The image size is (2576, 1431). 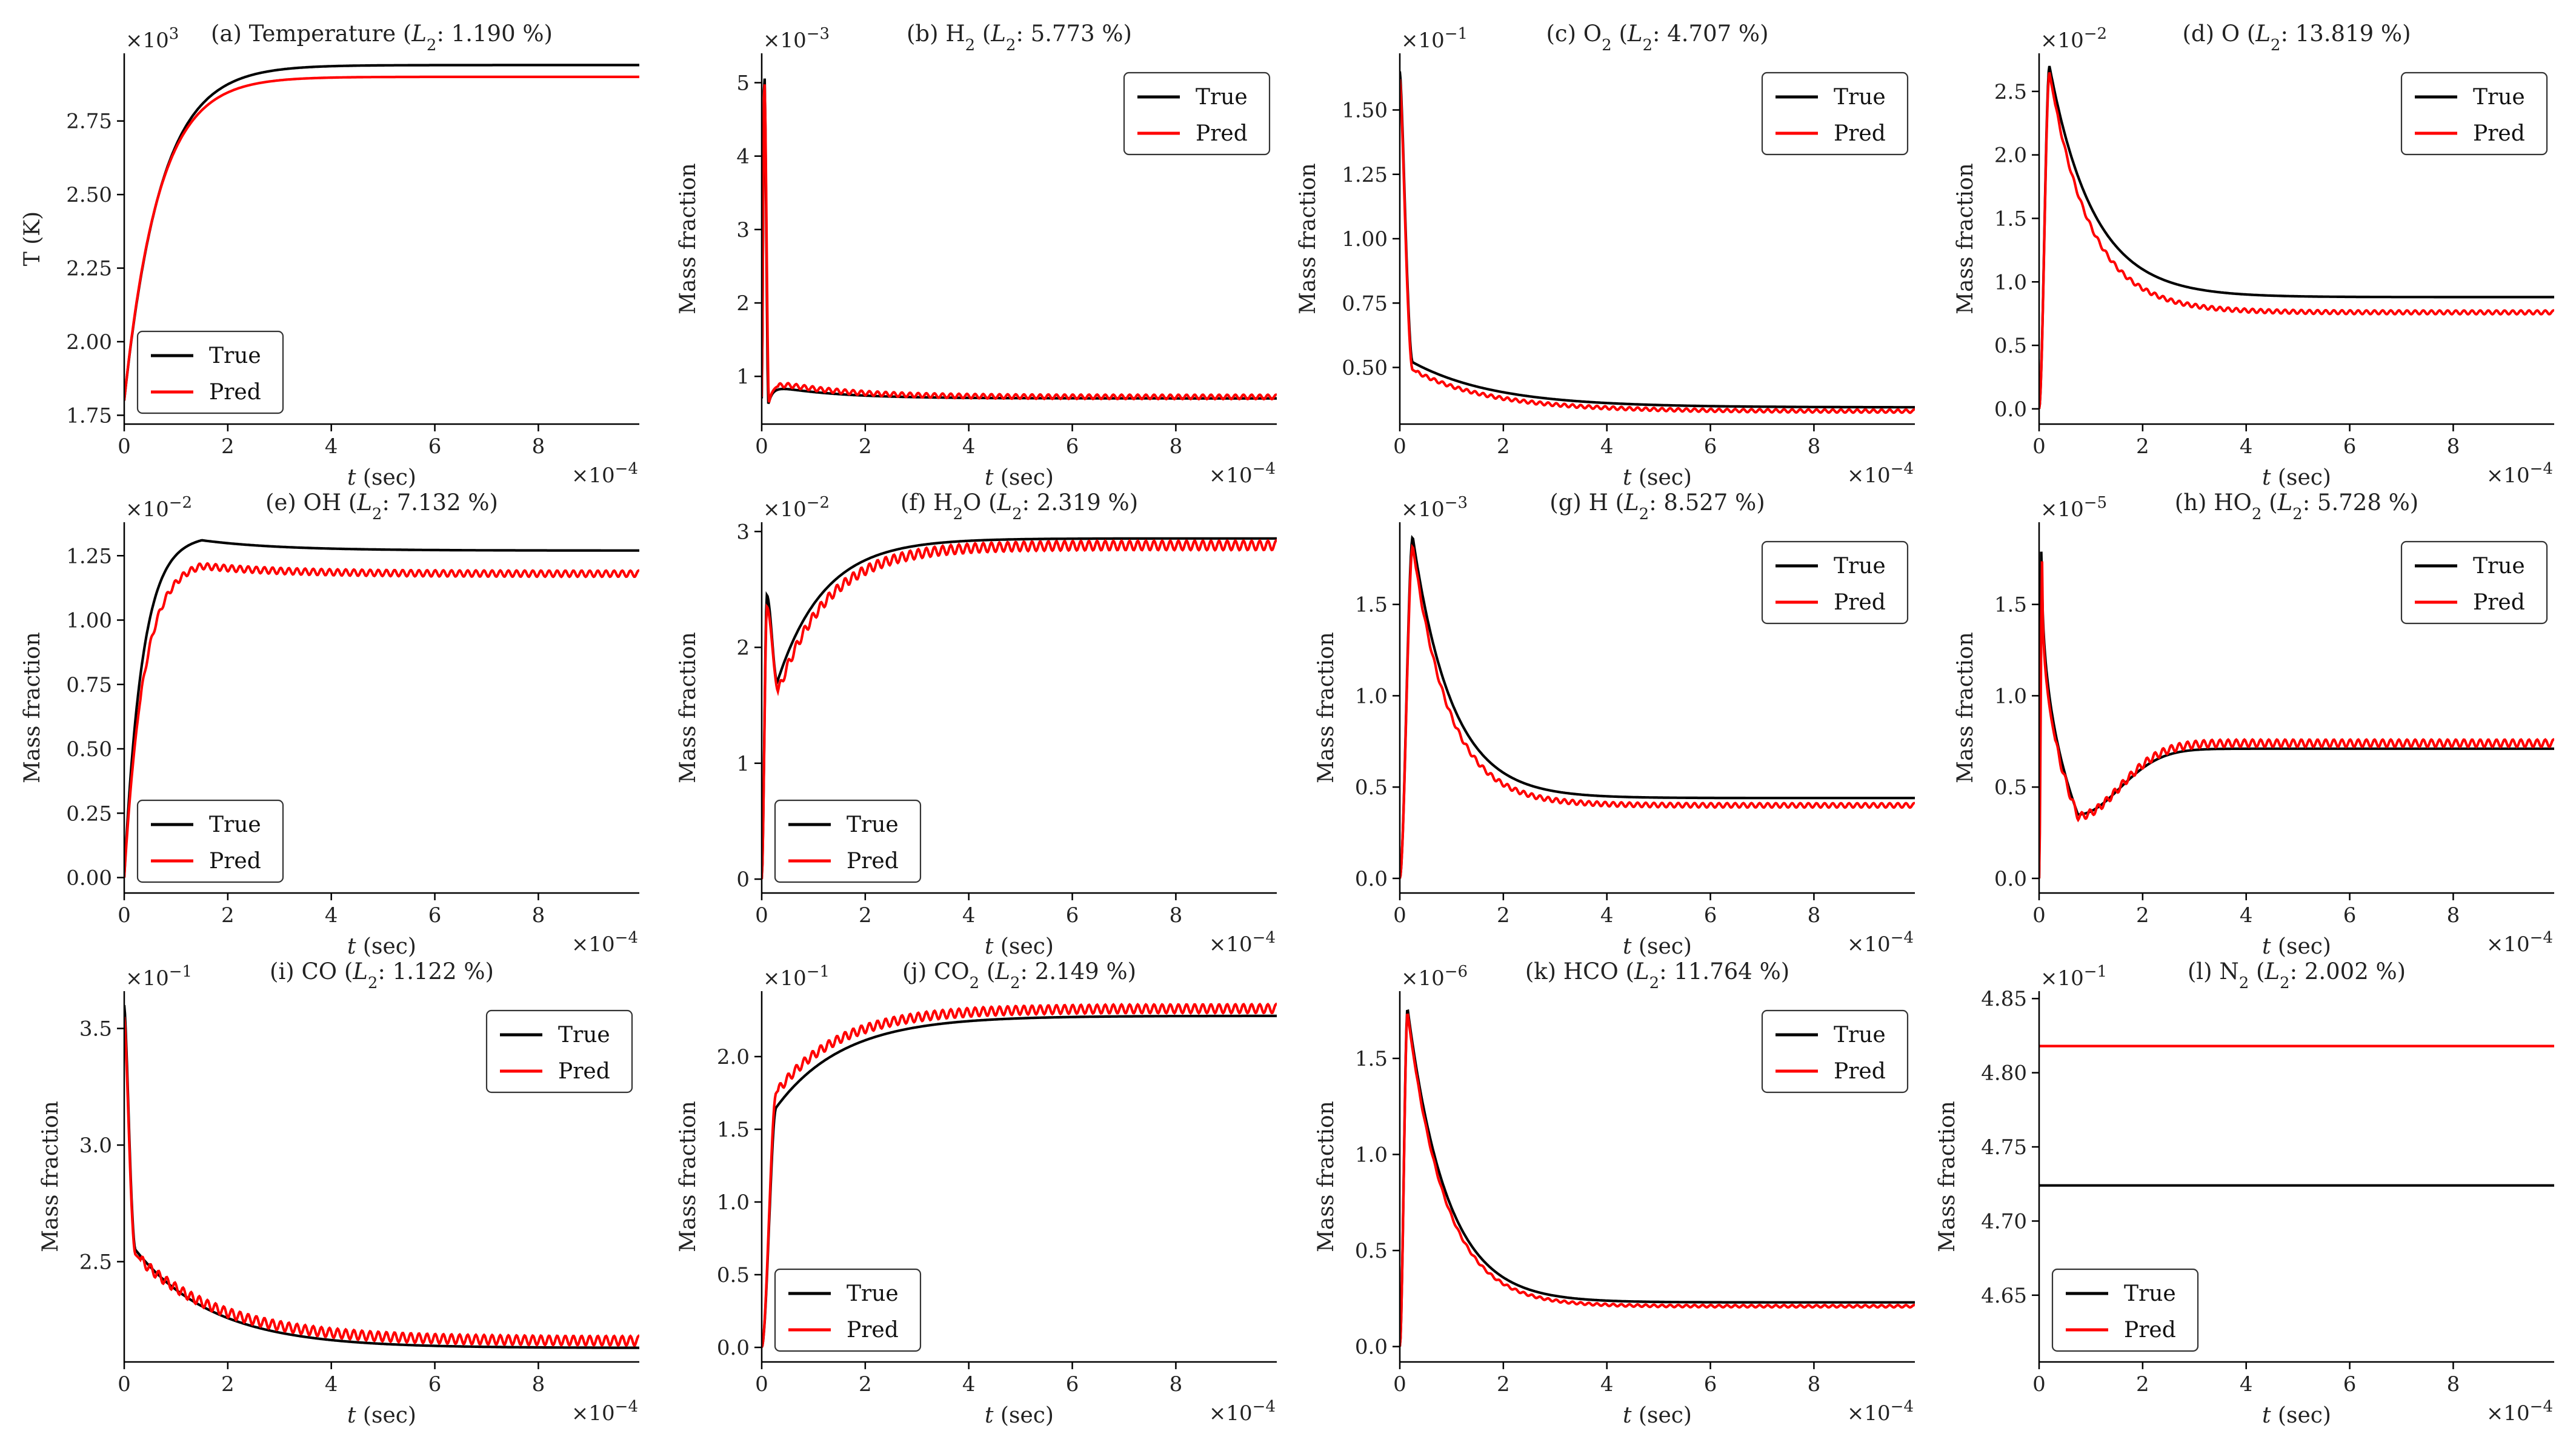 I want to click on y-scale-multiplier: ×10⁻², so click(x=158, y=508).